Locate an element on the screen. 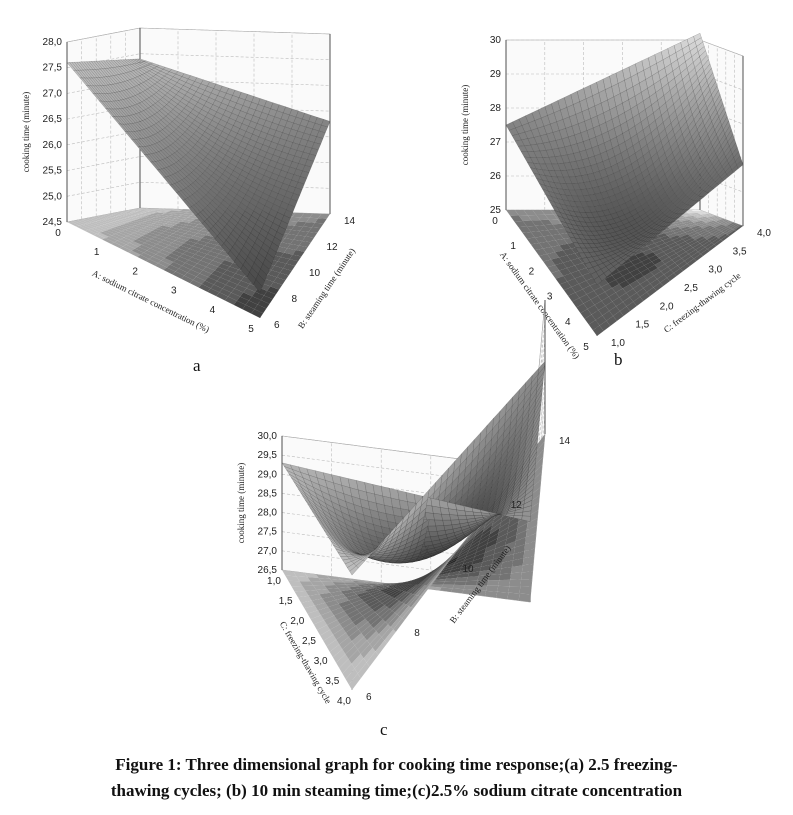  surface-cell is located at coordinates (598, 281).